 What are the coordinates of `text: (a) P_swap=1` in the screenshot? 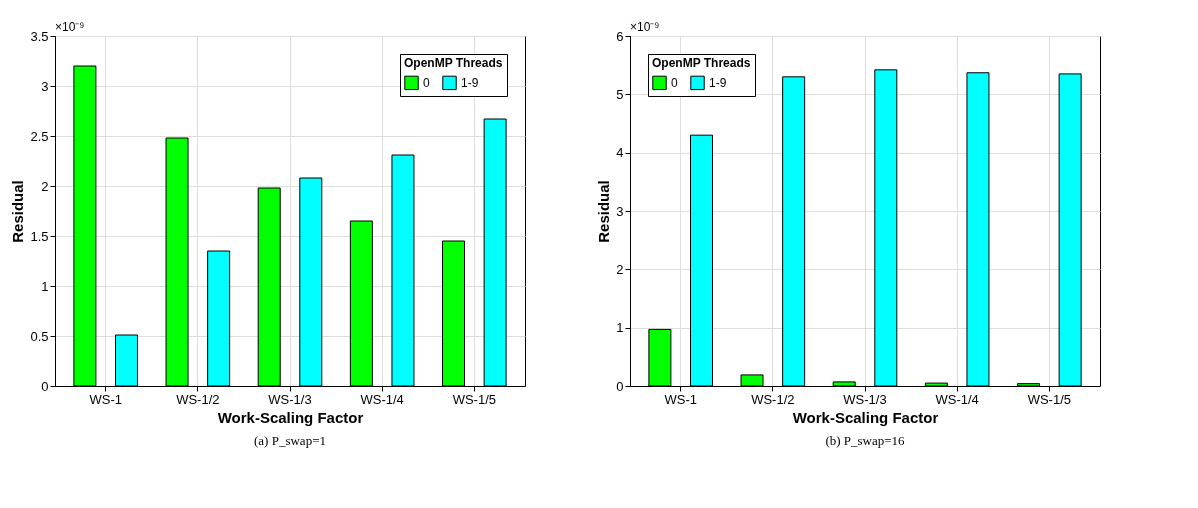 It's located at (290, 440).